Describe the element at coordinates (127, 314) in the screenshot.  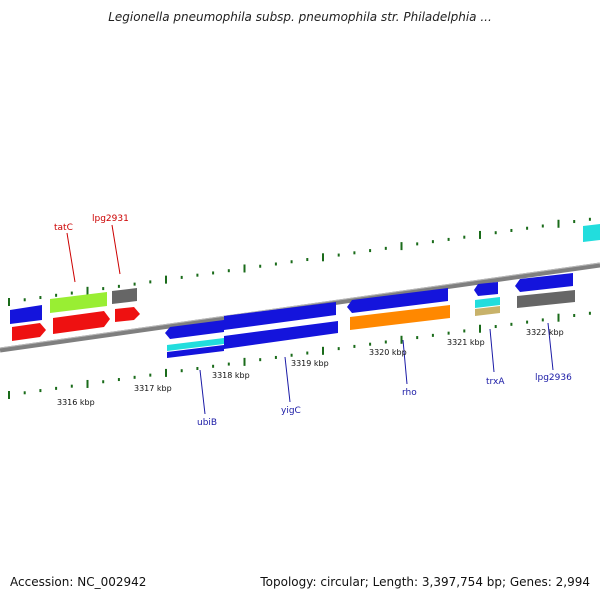
I see `gene-red-right` at that location.